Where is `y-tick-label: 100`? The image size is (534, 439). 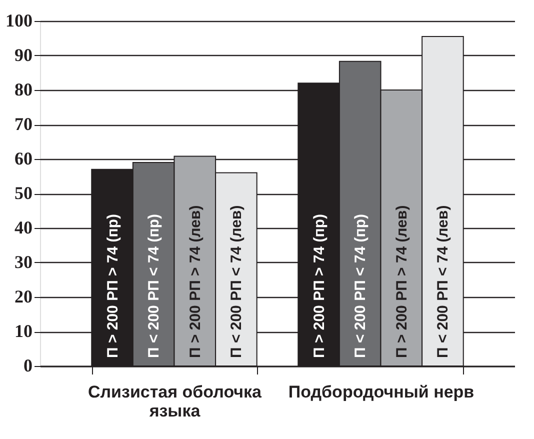 y-tick-label: 100 is located at coordinates (19, 20).